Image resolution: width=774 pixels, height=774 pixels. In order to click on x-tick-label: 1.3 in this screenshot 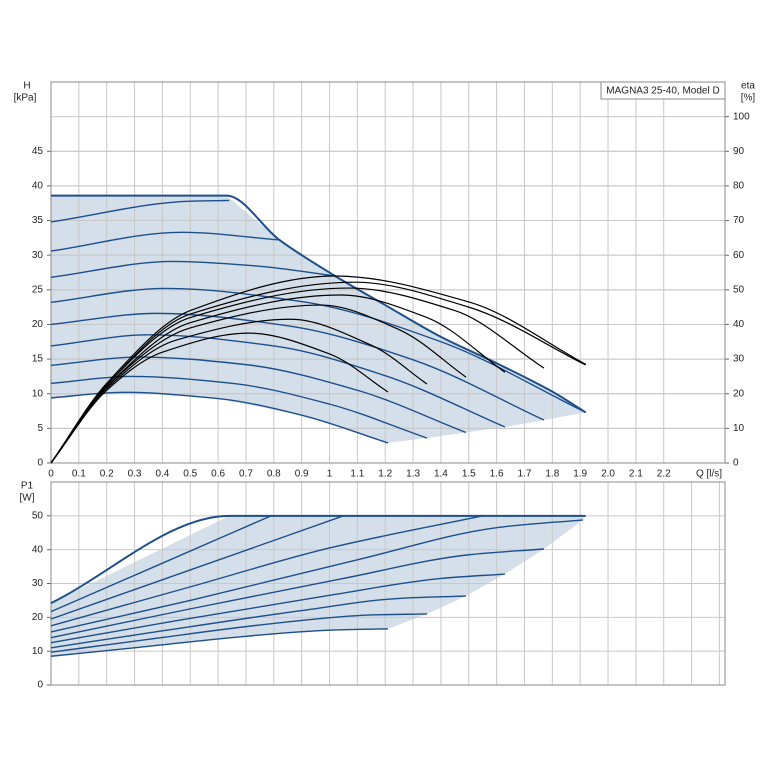, I will do `click(413, 474)`.